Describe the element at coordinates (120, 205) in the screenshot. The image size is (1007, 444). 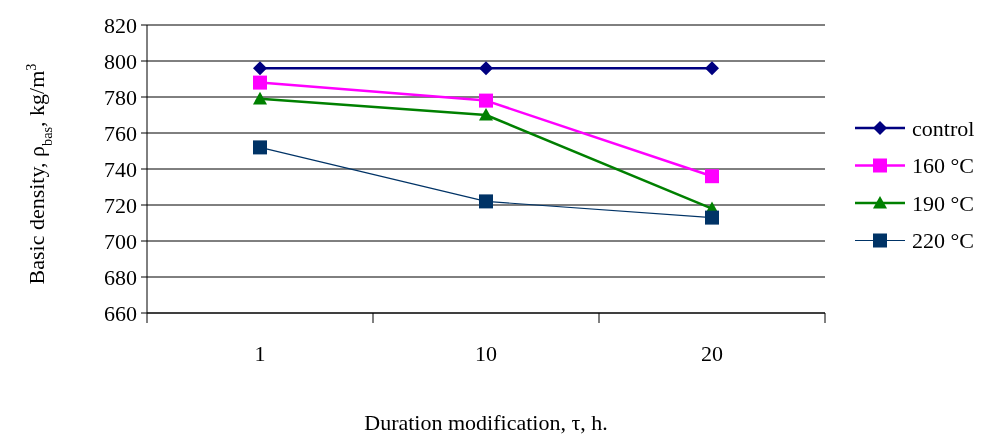
I see `y-tick-label: 720` at that location.